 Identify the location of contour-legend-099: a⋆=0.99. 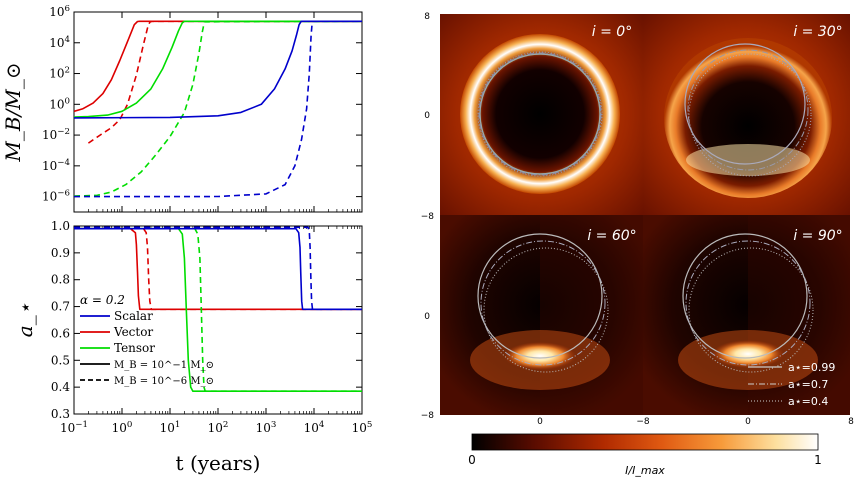
(811, 367).